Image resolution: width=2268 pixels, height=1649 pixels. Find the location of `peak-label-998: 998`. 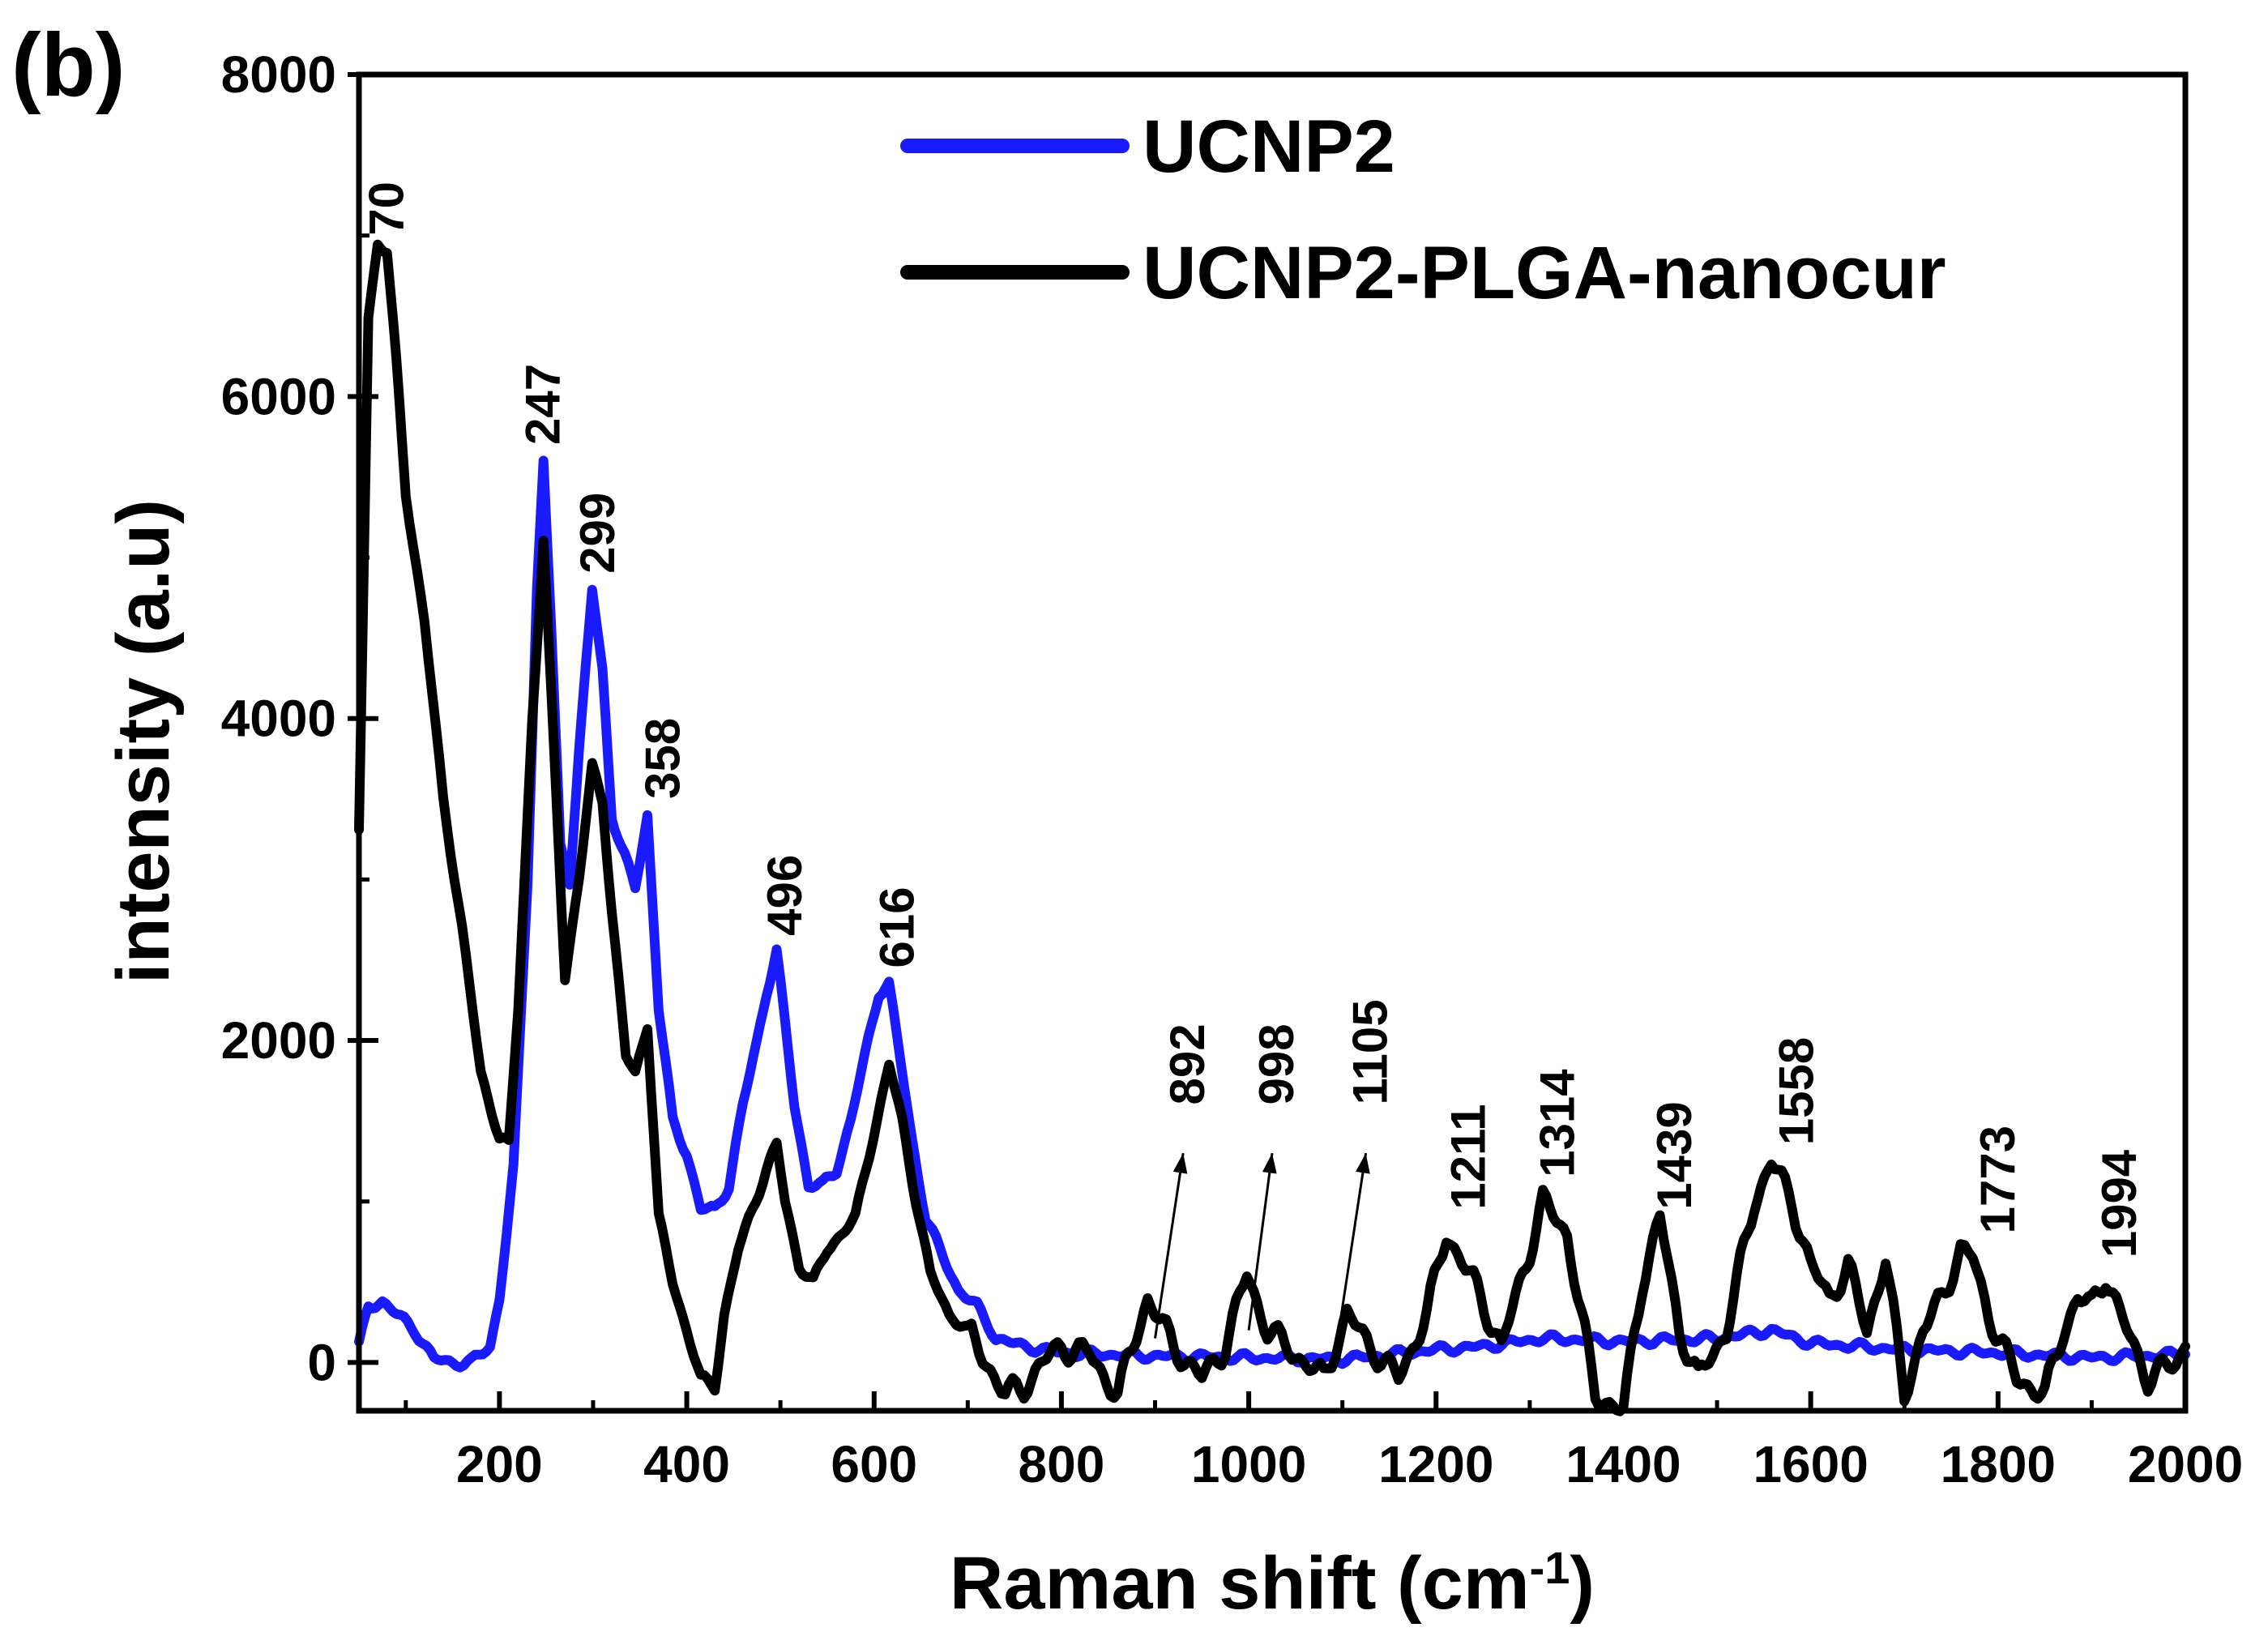

peak-label-998: 998 is located at coordinates (1277, 1063).